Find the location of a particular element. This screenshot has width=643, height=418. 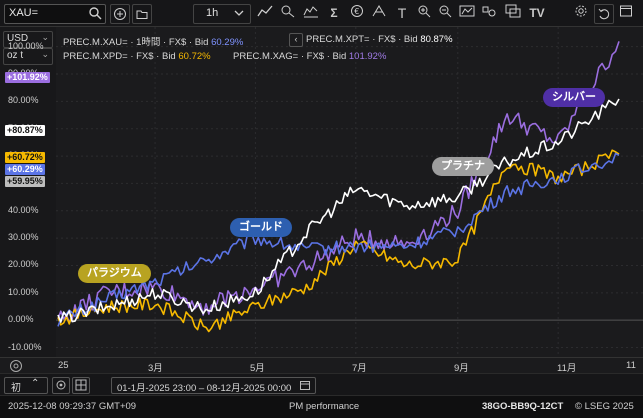

logo-icon: TV is located at coordinates (537, 13).